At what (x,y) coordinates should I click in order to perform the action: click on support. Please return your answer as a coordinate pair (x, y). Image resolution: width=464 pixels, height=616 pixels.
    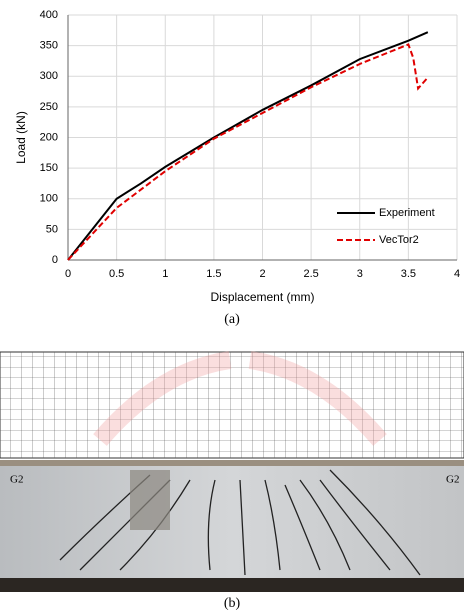
    Looking at the image, I should click on (232, 585).